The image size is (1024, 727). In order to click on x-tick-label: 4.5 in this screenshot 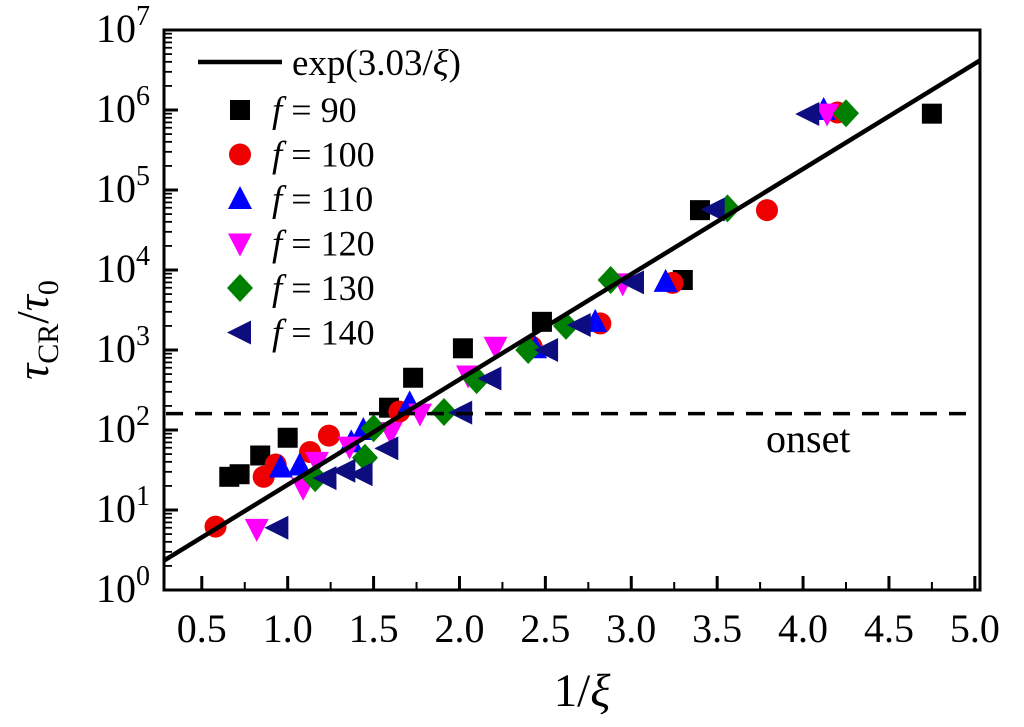, I will do `click(889, 628)`.